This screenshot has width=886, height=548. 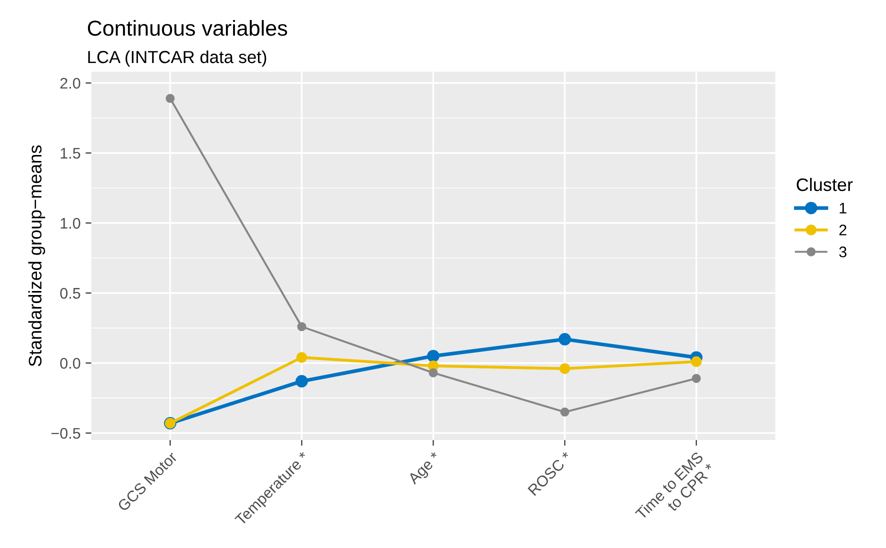 What do you see at coordinates (842, 230) in the screenshot?
I see `legend-label: 2` at bounding box center [842, 230].